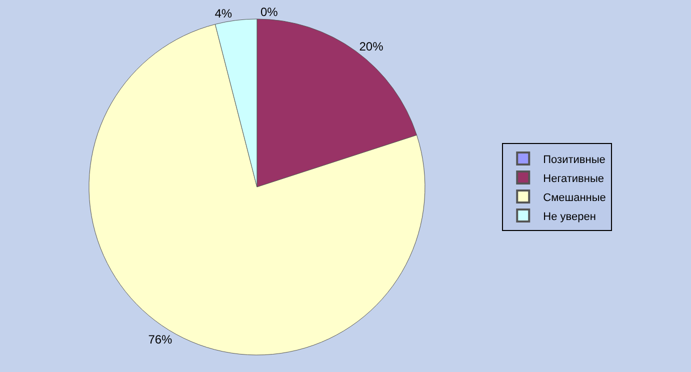  I want to click on legend-label: Смешанные, so click(574, 198).